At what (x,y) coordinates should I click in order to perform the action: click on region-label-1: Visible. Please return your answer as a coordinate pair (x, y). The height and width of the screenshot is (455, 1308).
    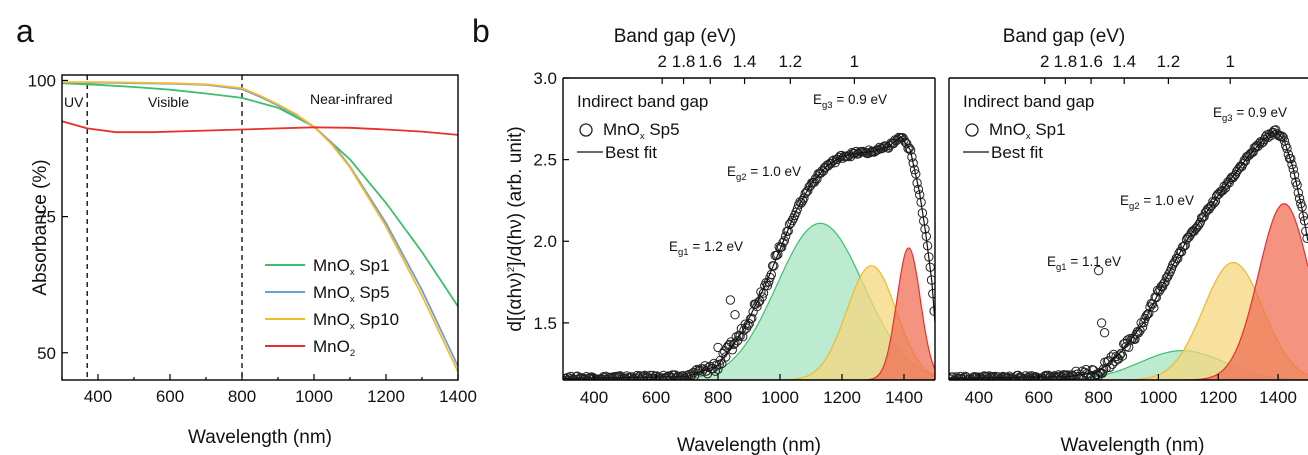
    Looking at the image, I should click on (168, 102).